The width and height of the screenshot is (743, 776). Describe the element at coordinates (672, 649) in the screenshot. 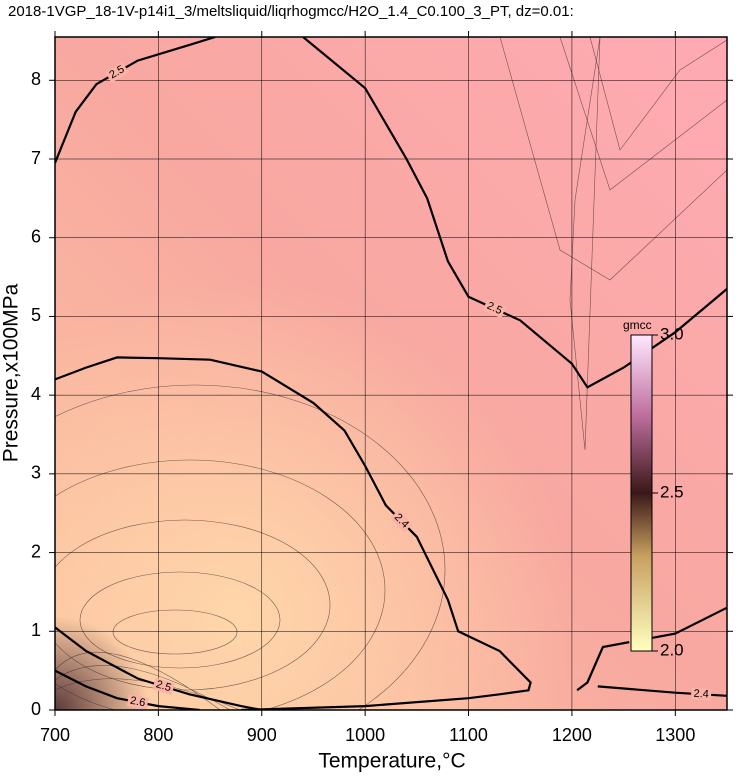

I see `colorbar-tick-label: 2.0` at that location.